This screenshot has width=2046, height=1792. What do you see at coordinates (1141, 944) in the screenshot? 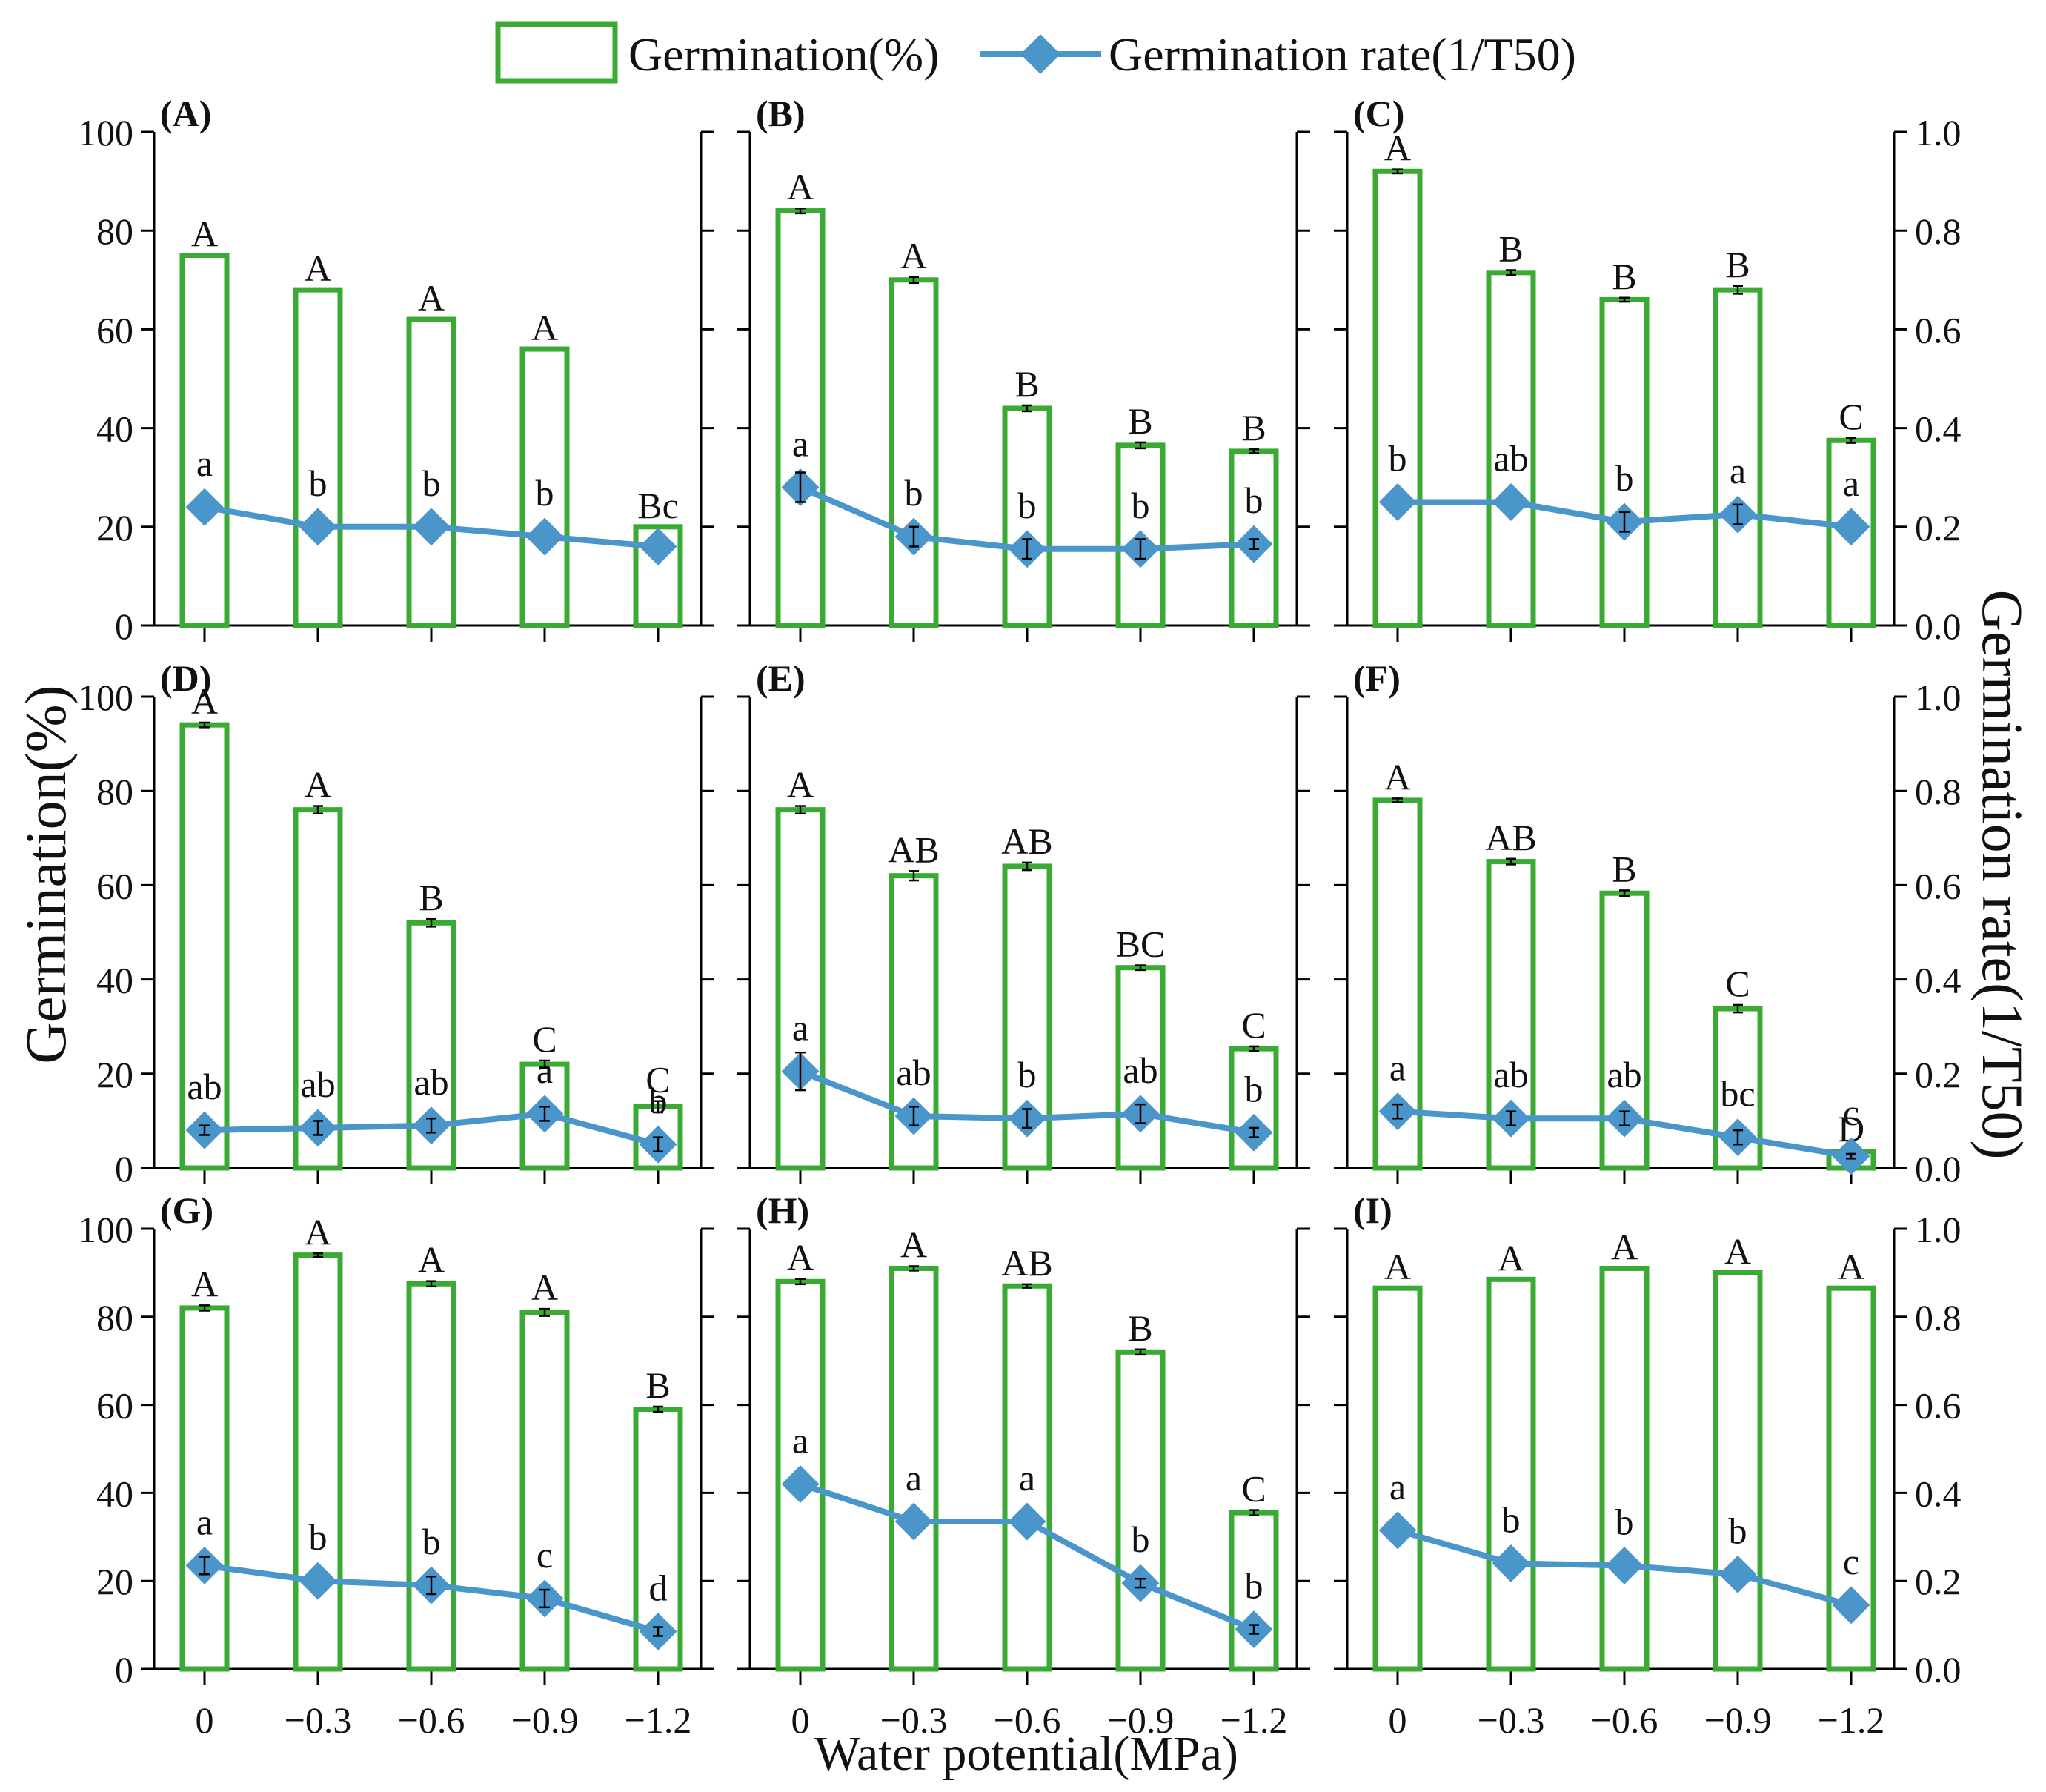
I see `germination-letter: BC` at bounding box center [1141, 944].